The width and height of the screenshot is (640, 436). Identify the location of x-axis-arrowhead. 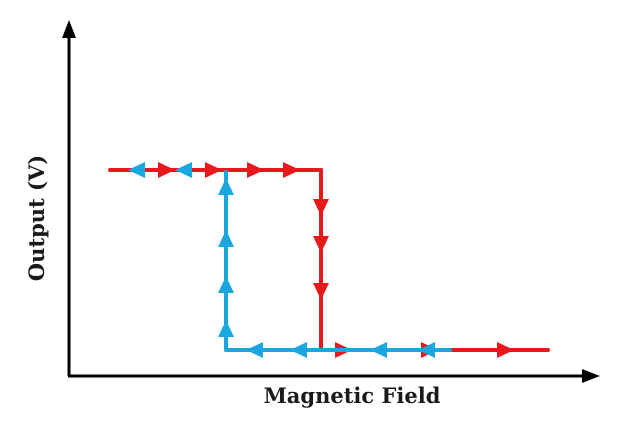
(591, 376).